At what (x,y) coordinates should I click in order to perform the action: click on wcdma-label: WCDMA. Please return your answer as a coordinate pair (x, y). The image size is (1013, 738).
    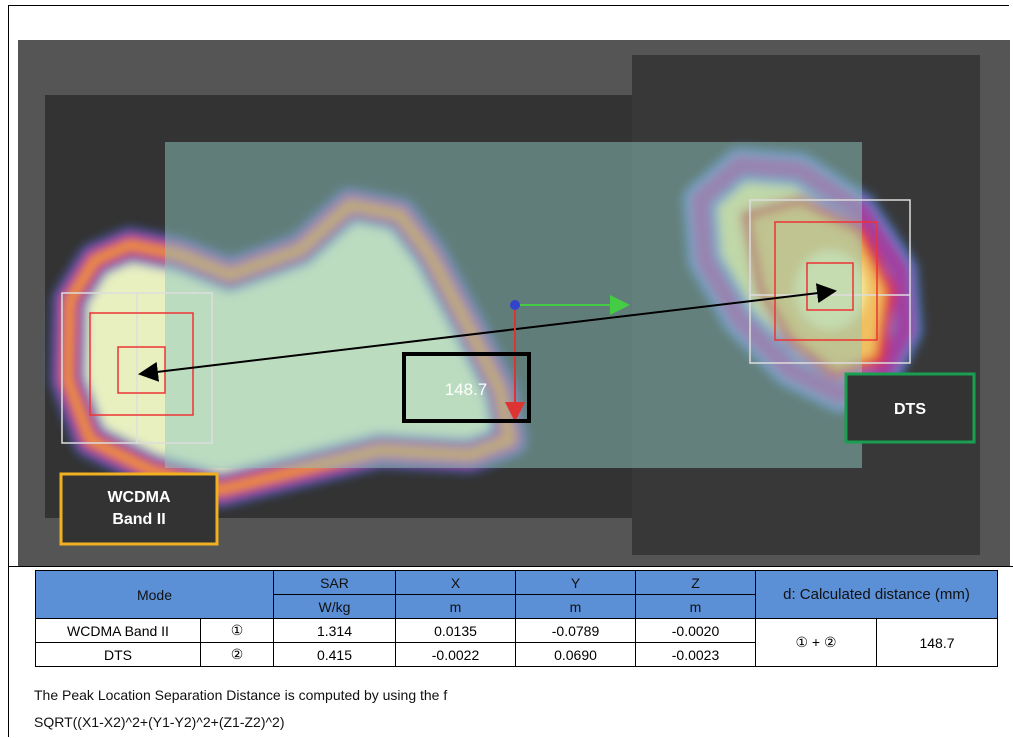
    Looking at the image, I should click on (139, 497).